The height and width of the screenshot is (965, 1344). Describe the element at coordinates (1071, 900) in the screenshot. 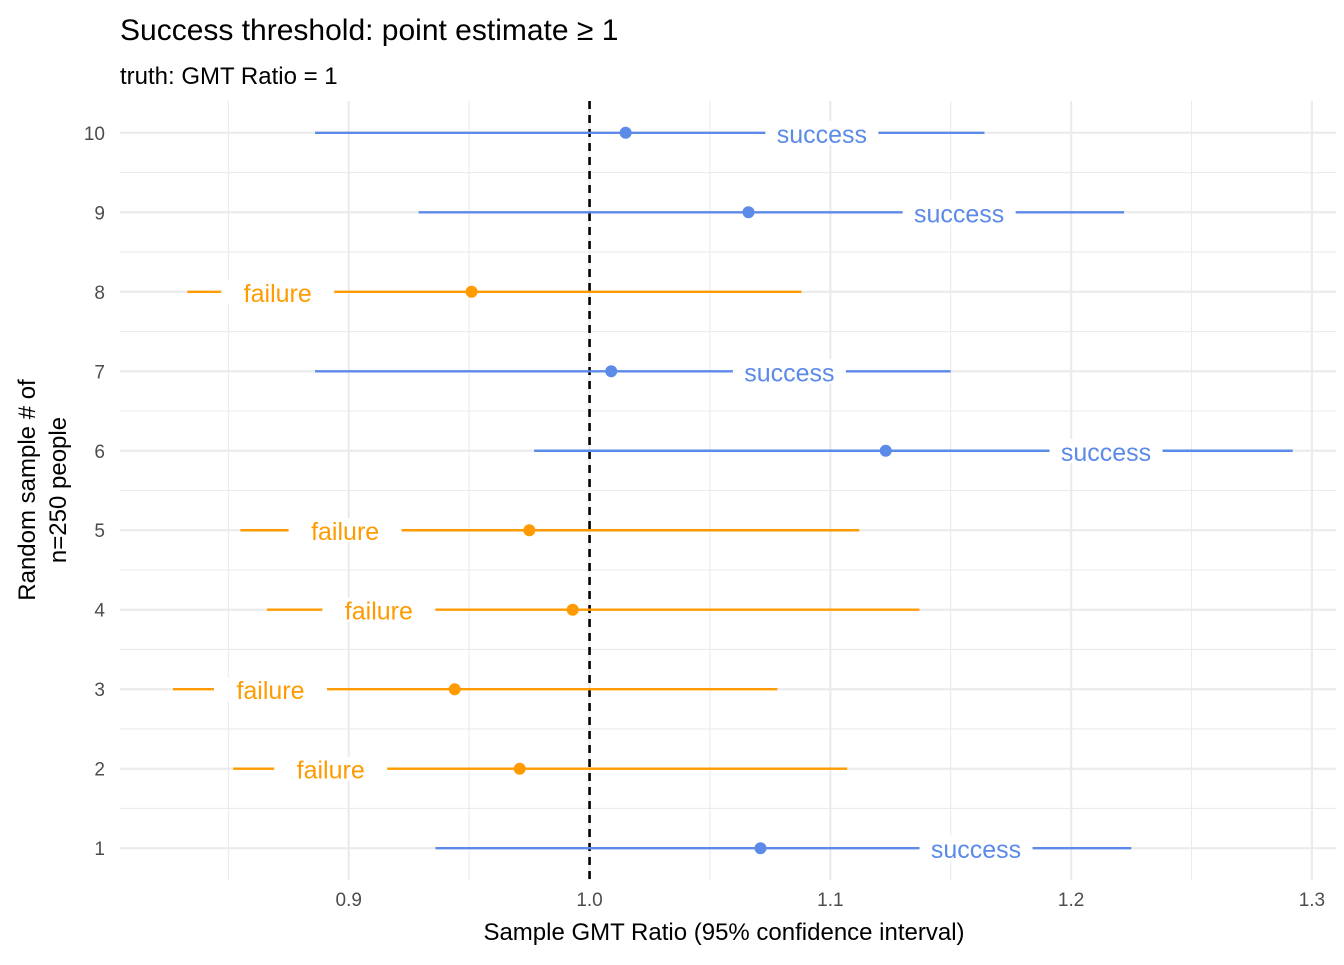

I see `x-tick-label: 1.2` at that location.